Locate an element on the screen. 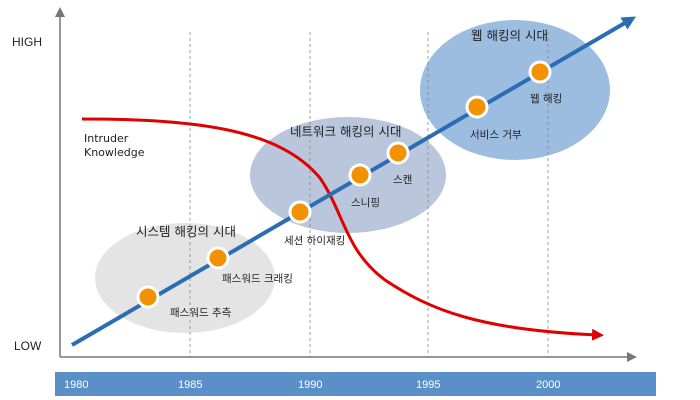 This screenshot has width=700, height=400. milestone-label-password-guess: 패스워드 추측 is located at coordinates (201, 312).